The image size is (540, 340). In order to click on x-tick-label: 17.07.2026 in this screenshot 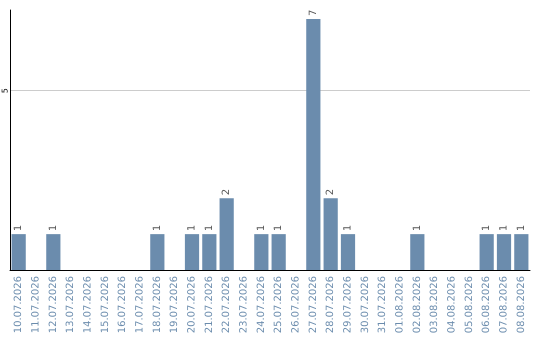, I will do `click(140, 305)`.